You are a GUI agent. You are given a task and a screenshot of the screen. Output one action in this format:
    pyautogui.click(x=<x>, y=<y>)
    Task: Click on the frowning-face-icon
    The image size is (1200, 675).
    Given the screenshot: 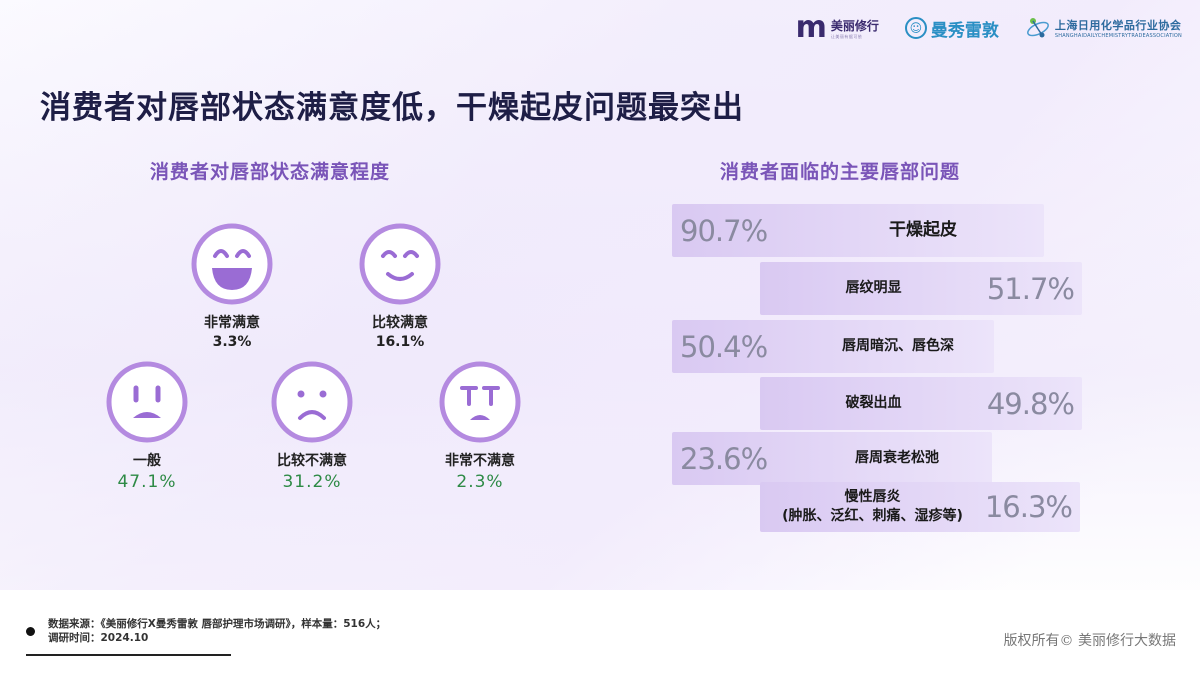 What is the action you would take?
    pyautogui.click(x=312, y=402)
    